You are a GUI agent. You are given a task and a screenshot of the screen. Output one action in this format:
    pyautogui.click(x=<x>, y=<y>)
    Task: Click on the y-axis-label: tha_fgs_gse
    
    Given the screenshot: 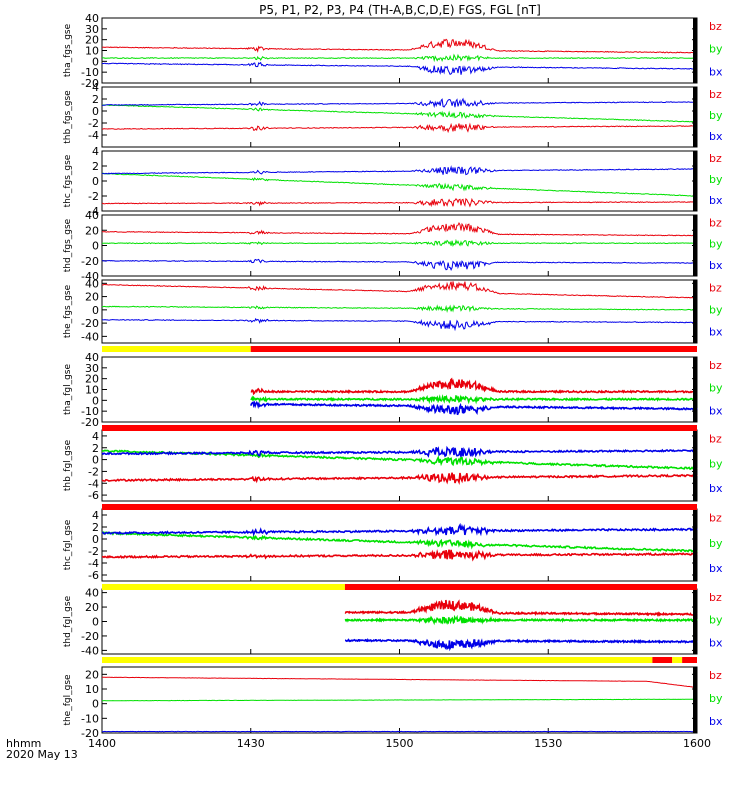 What is the action you would take?
    pyautogui.click(x=68, y=50)
    